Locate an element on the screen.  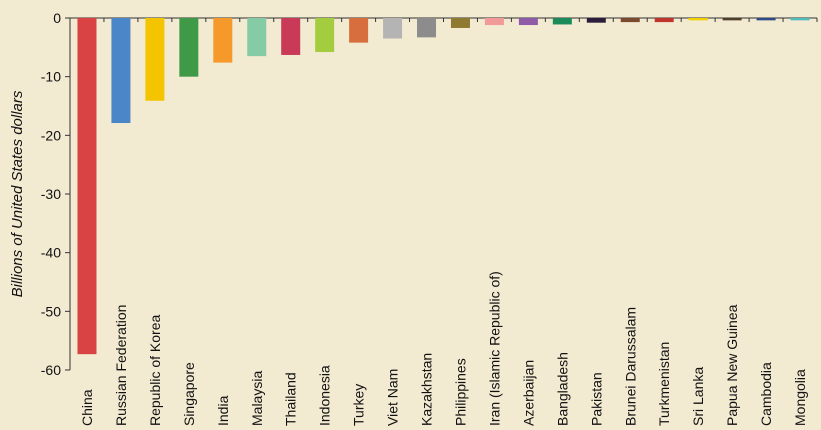
category-label: India is located at coordinates (223, 410).